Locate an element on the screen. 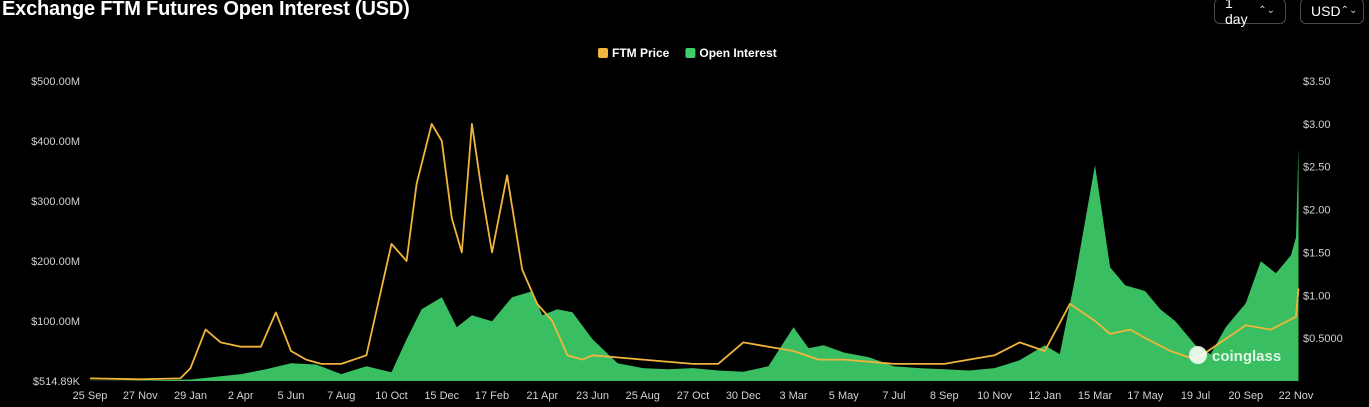 The width and height of the screenshot is (1369, 407). x-tick-label: 3 Mar is located at coordinates (793, 396).